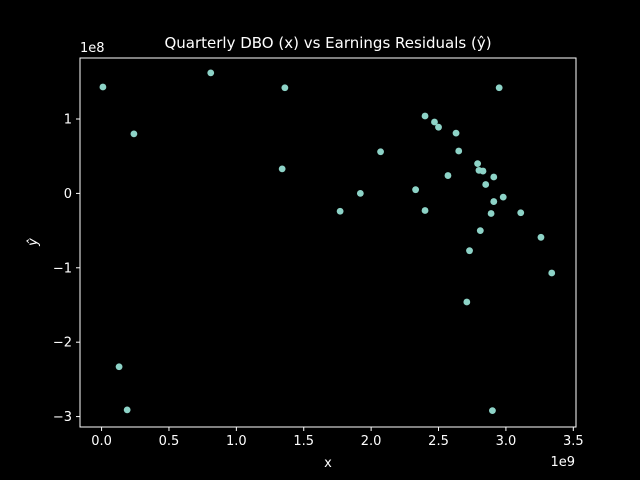  I want to click on y-tick-label: 1, so click(68, 120).